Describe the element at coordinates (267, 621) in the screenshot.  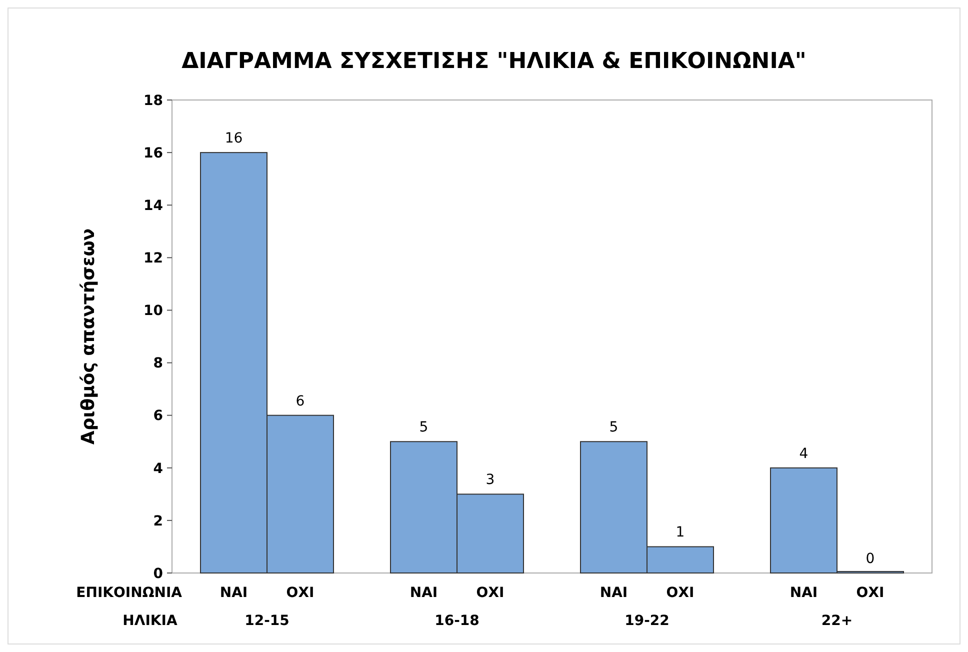
I see `x-tick-label: 12-15` at that location.